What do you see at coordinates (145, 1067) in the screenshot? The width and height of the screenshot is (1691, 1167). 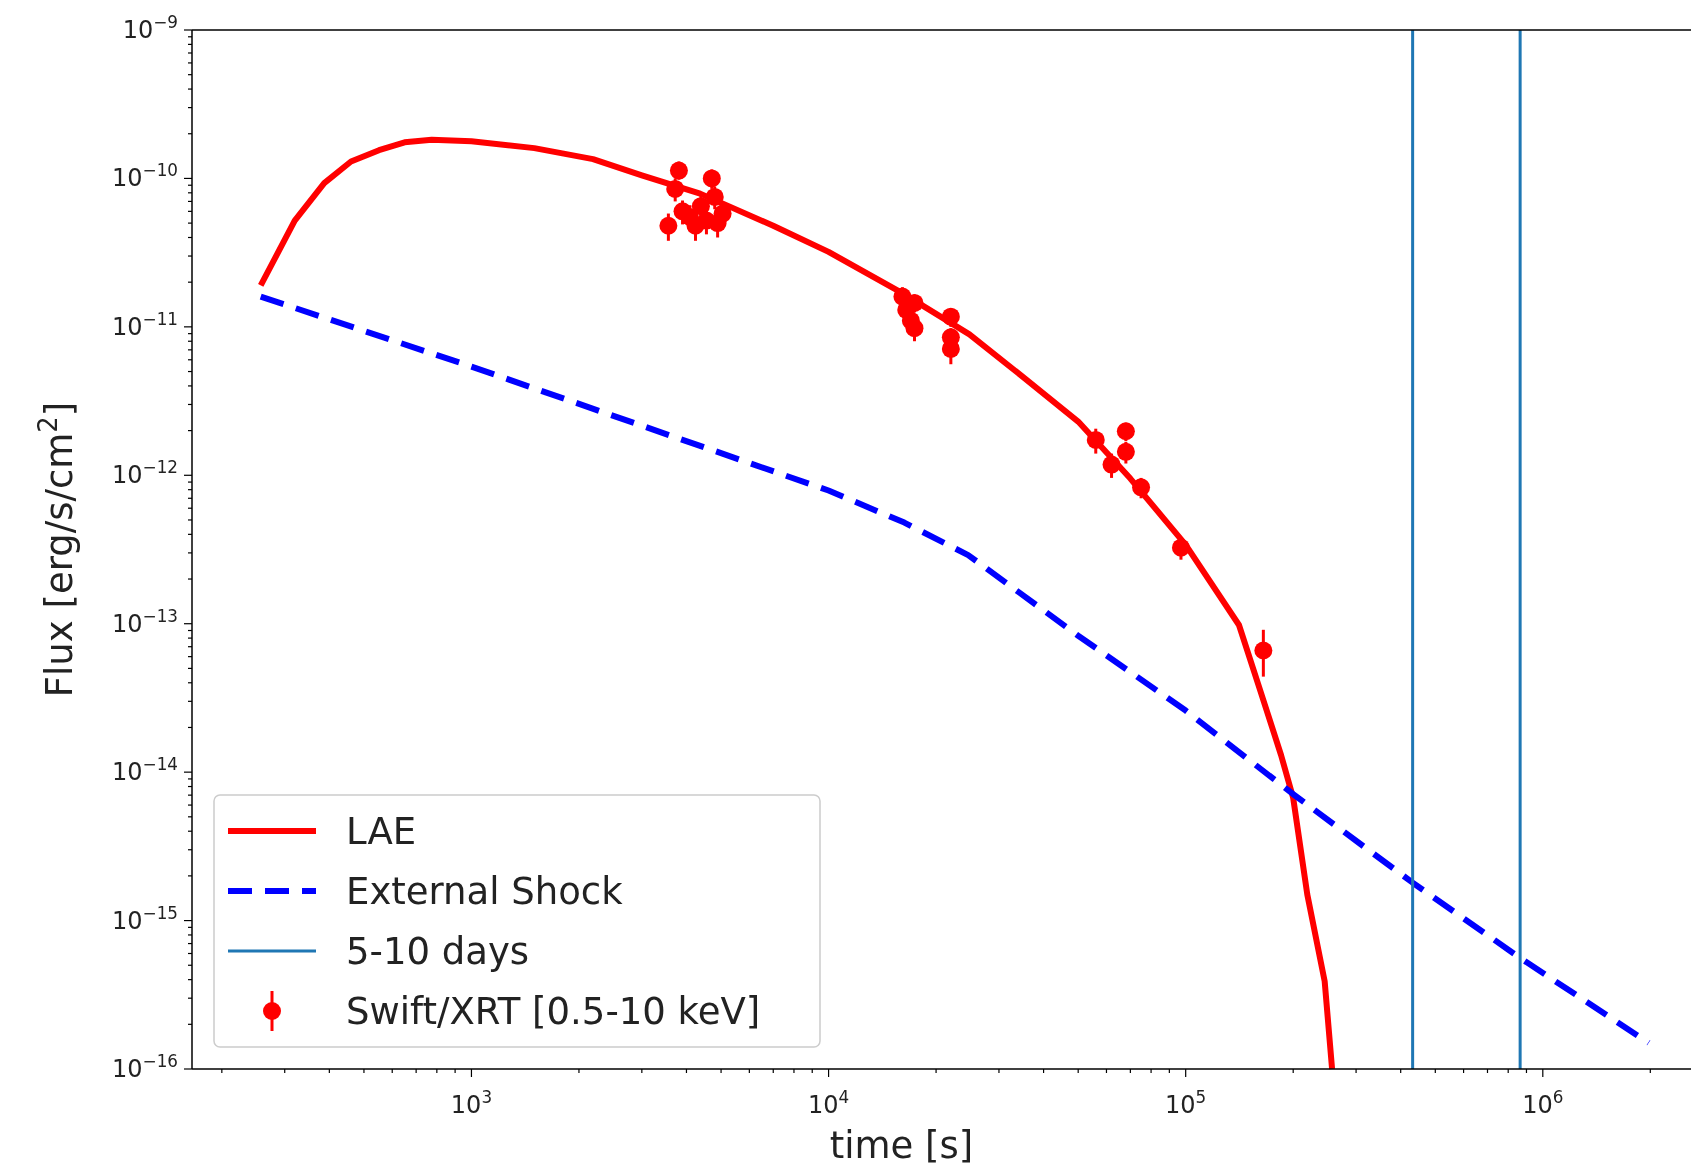 I see `y-tick-label: 10$^{−16}$` at bounding box center [145, 1067].